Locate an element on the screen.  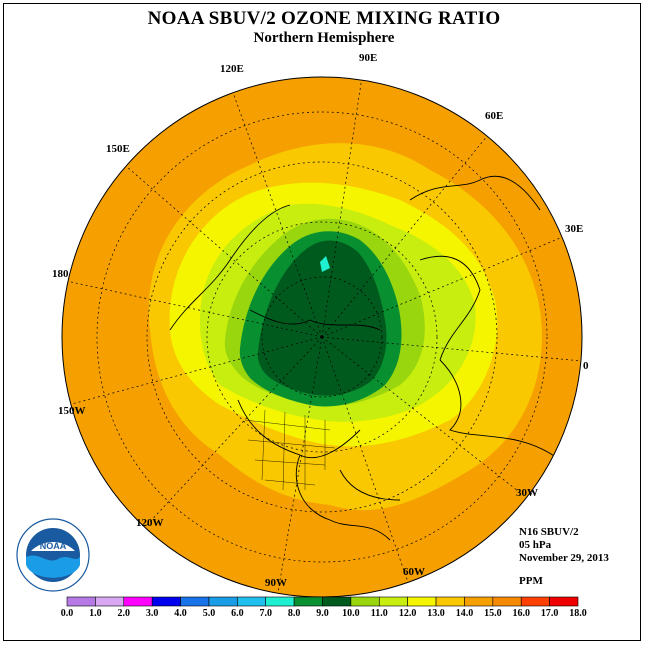
colorbar-tick-label: 4.0 is located at coordinates (180, 613).